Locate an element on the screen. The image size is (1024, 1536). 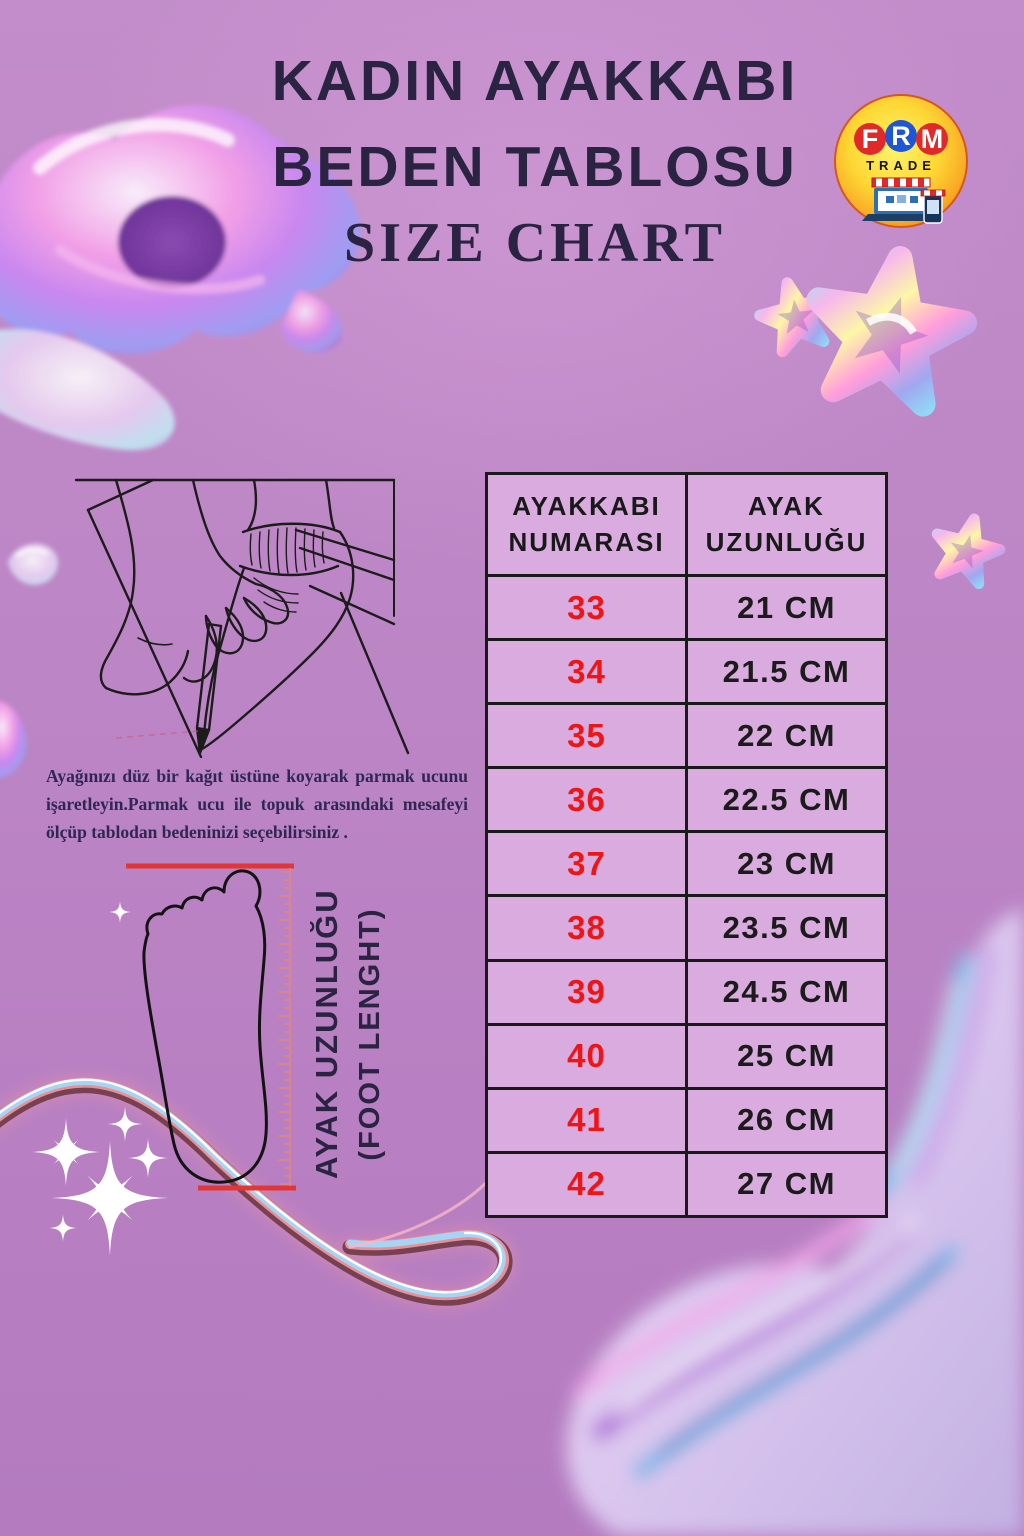
shoe-size-value: 38 is located at coordinates (586, 928).